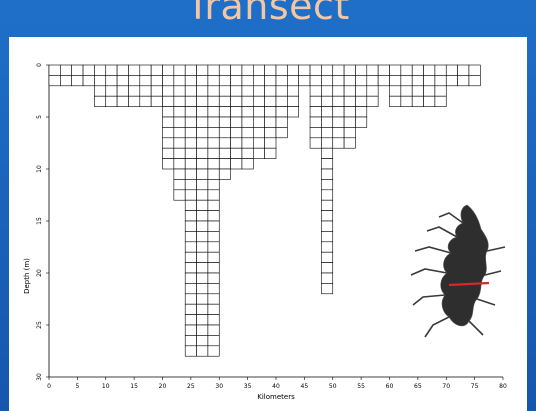 Image resolution: width=536 pixels, height=411 pixels. I want to click on x-tick-label: 15, so click(134, 386).